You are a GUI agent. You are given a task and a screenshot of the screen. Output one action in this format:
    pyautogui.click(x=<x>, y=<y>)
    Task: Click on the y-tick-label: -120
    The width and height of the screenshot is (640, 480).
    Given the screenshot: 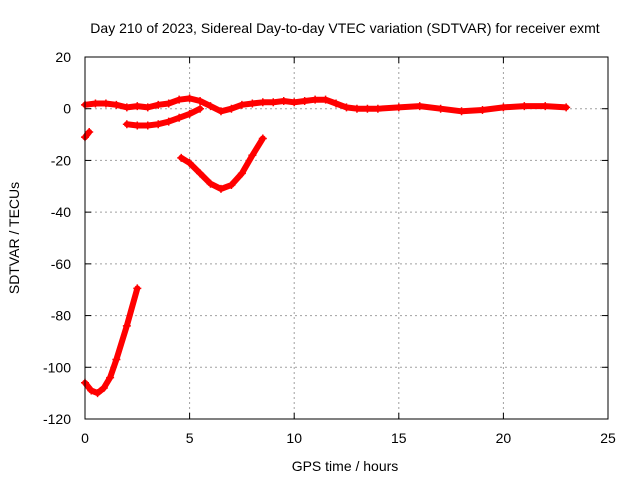 What is the action you would take?
    pyautogui.click(x=57, y=419)
    